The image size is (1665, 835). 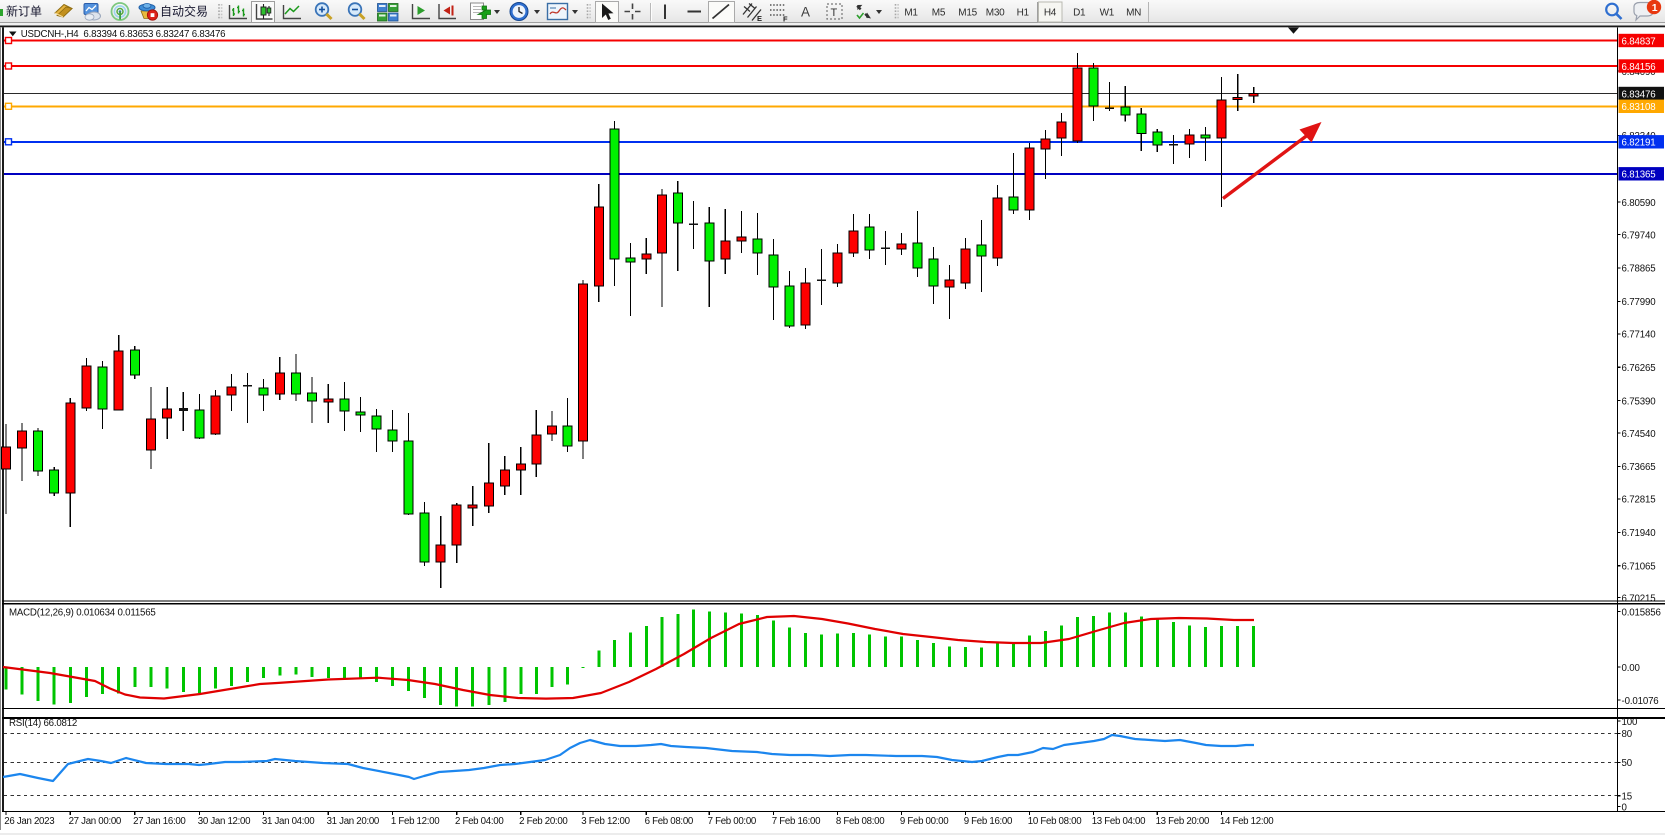 I want to click on svg-text: 100, so click(x=1630, y=722).